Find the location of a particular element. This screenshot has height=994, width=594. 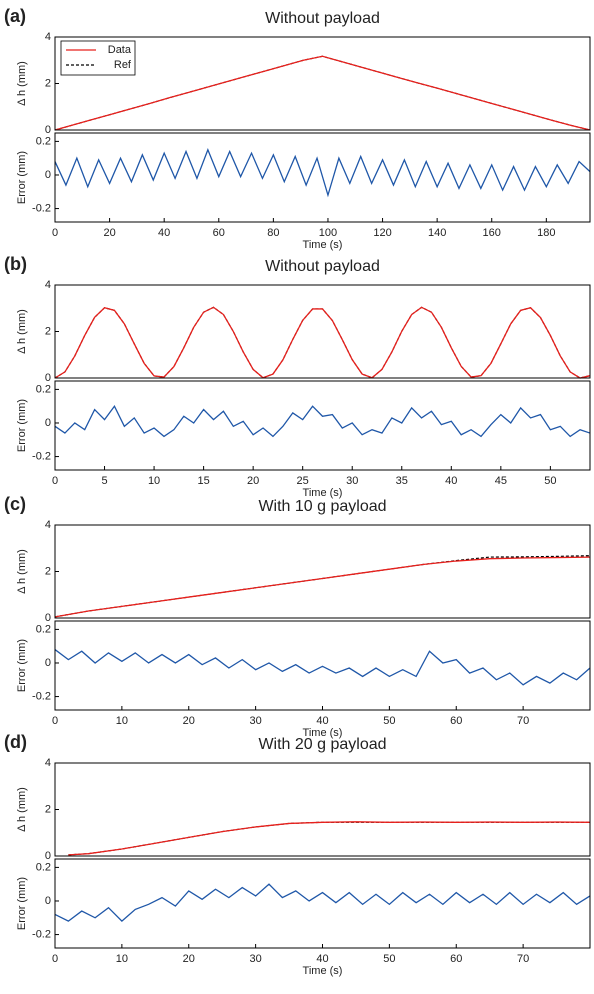

x-tick-label: 5 is located at coordinates (104, 481).